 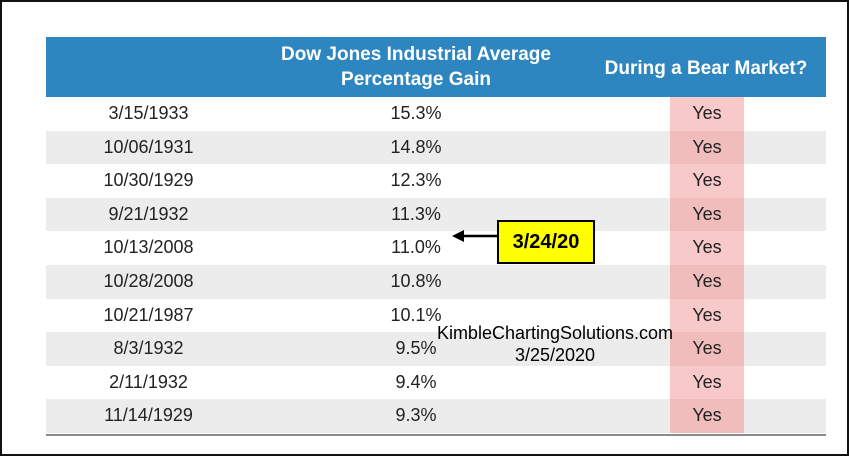 I want to click on gain-cell: 9.3%, so click(x=416, y=415).